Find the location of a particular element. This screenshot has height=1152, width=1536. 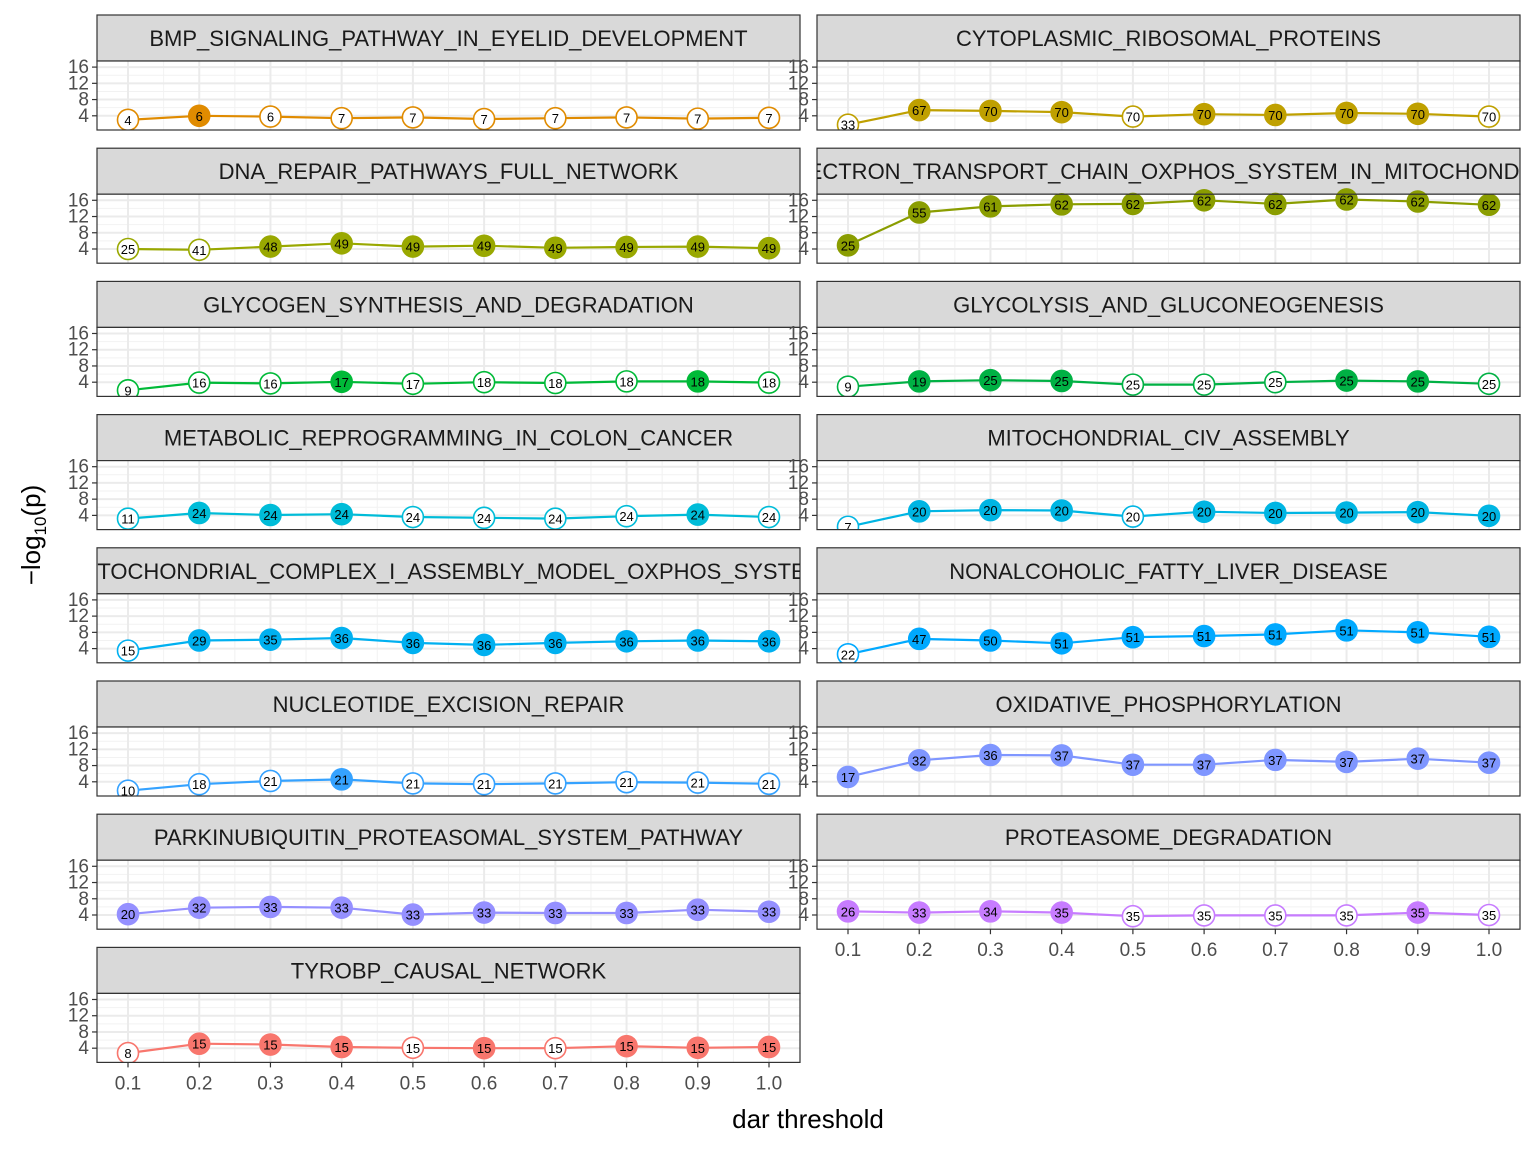

x-tick-label: 0.4 is located at coordinates (1061, 950).